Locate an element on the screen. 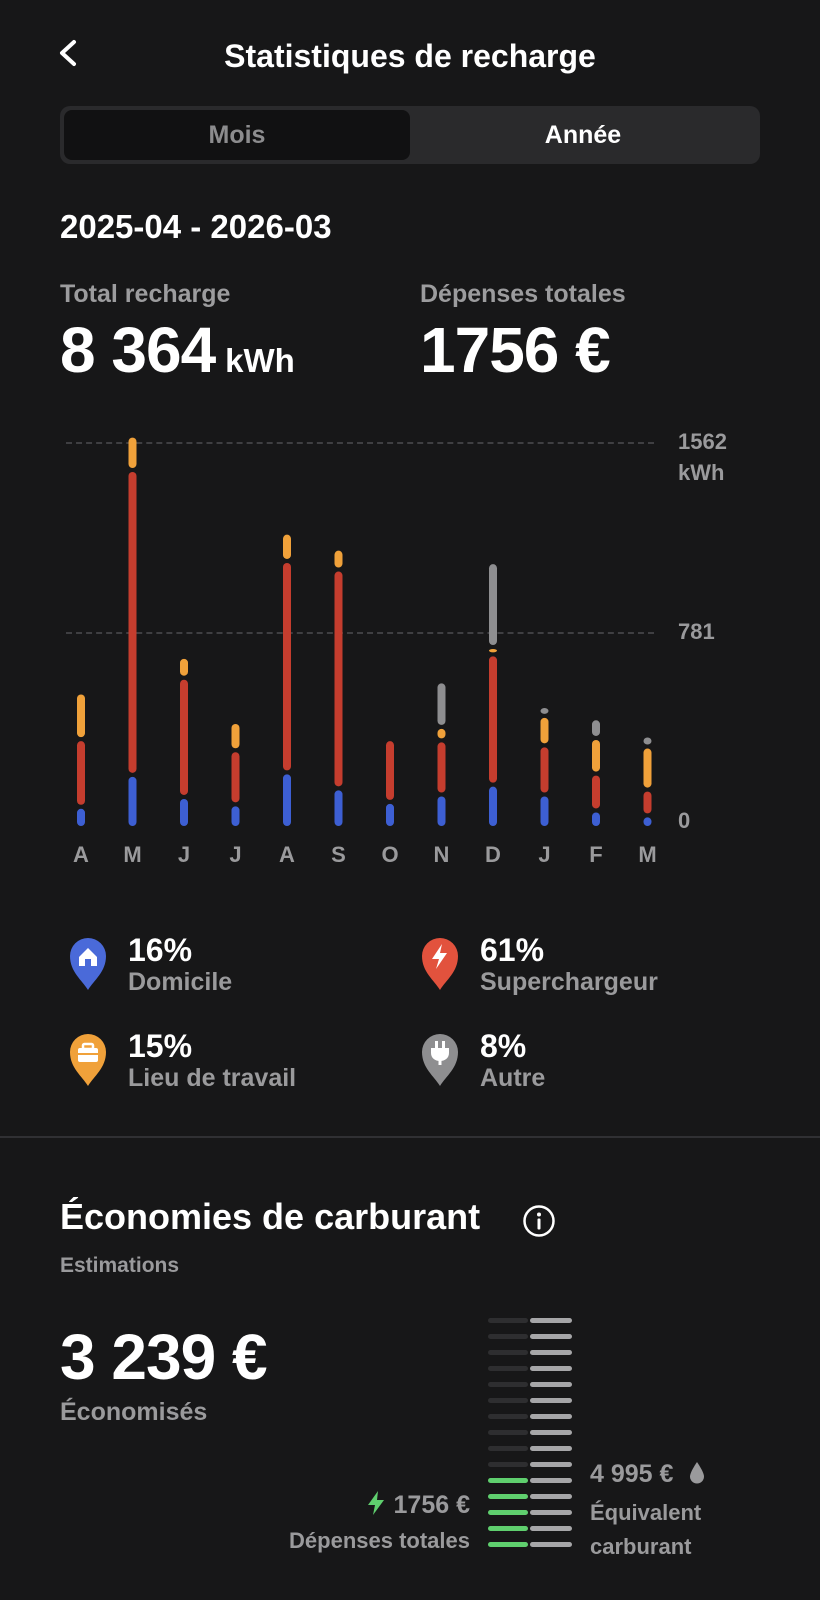  y-tick-mid: 781 is located at coordinates (696, 631).